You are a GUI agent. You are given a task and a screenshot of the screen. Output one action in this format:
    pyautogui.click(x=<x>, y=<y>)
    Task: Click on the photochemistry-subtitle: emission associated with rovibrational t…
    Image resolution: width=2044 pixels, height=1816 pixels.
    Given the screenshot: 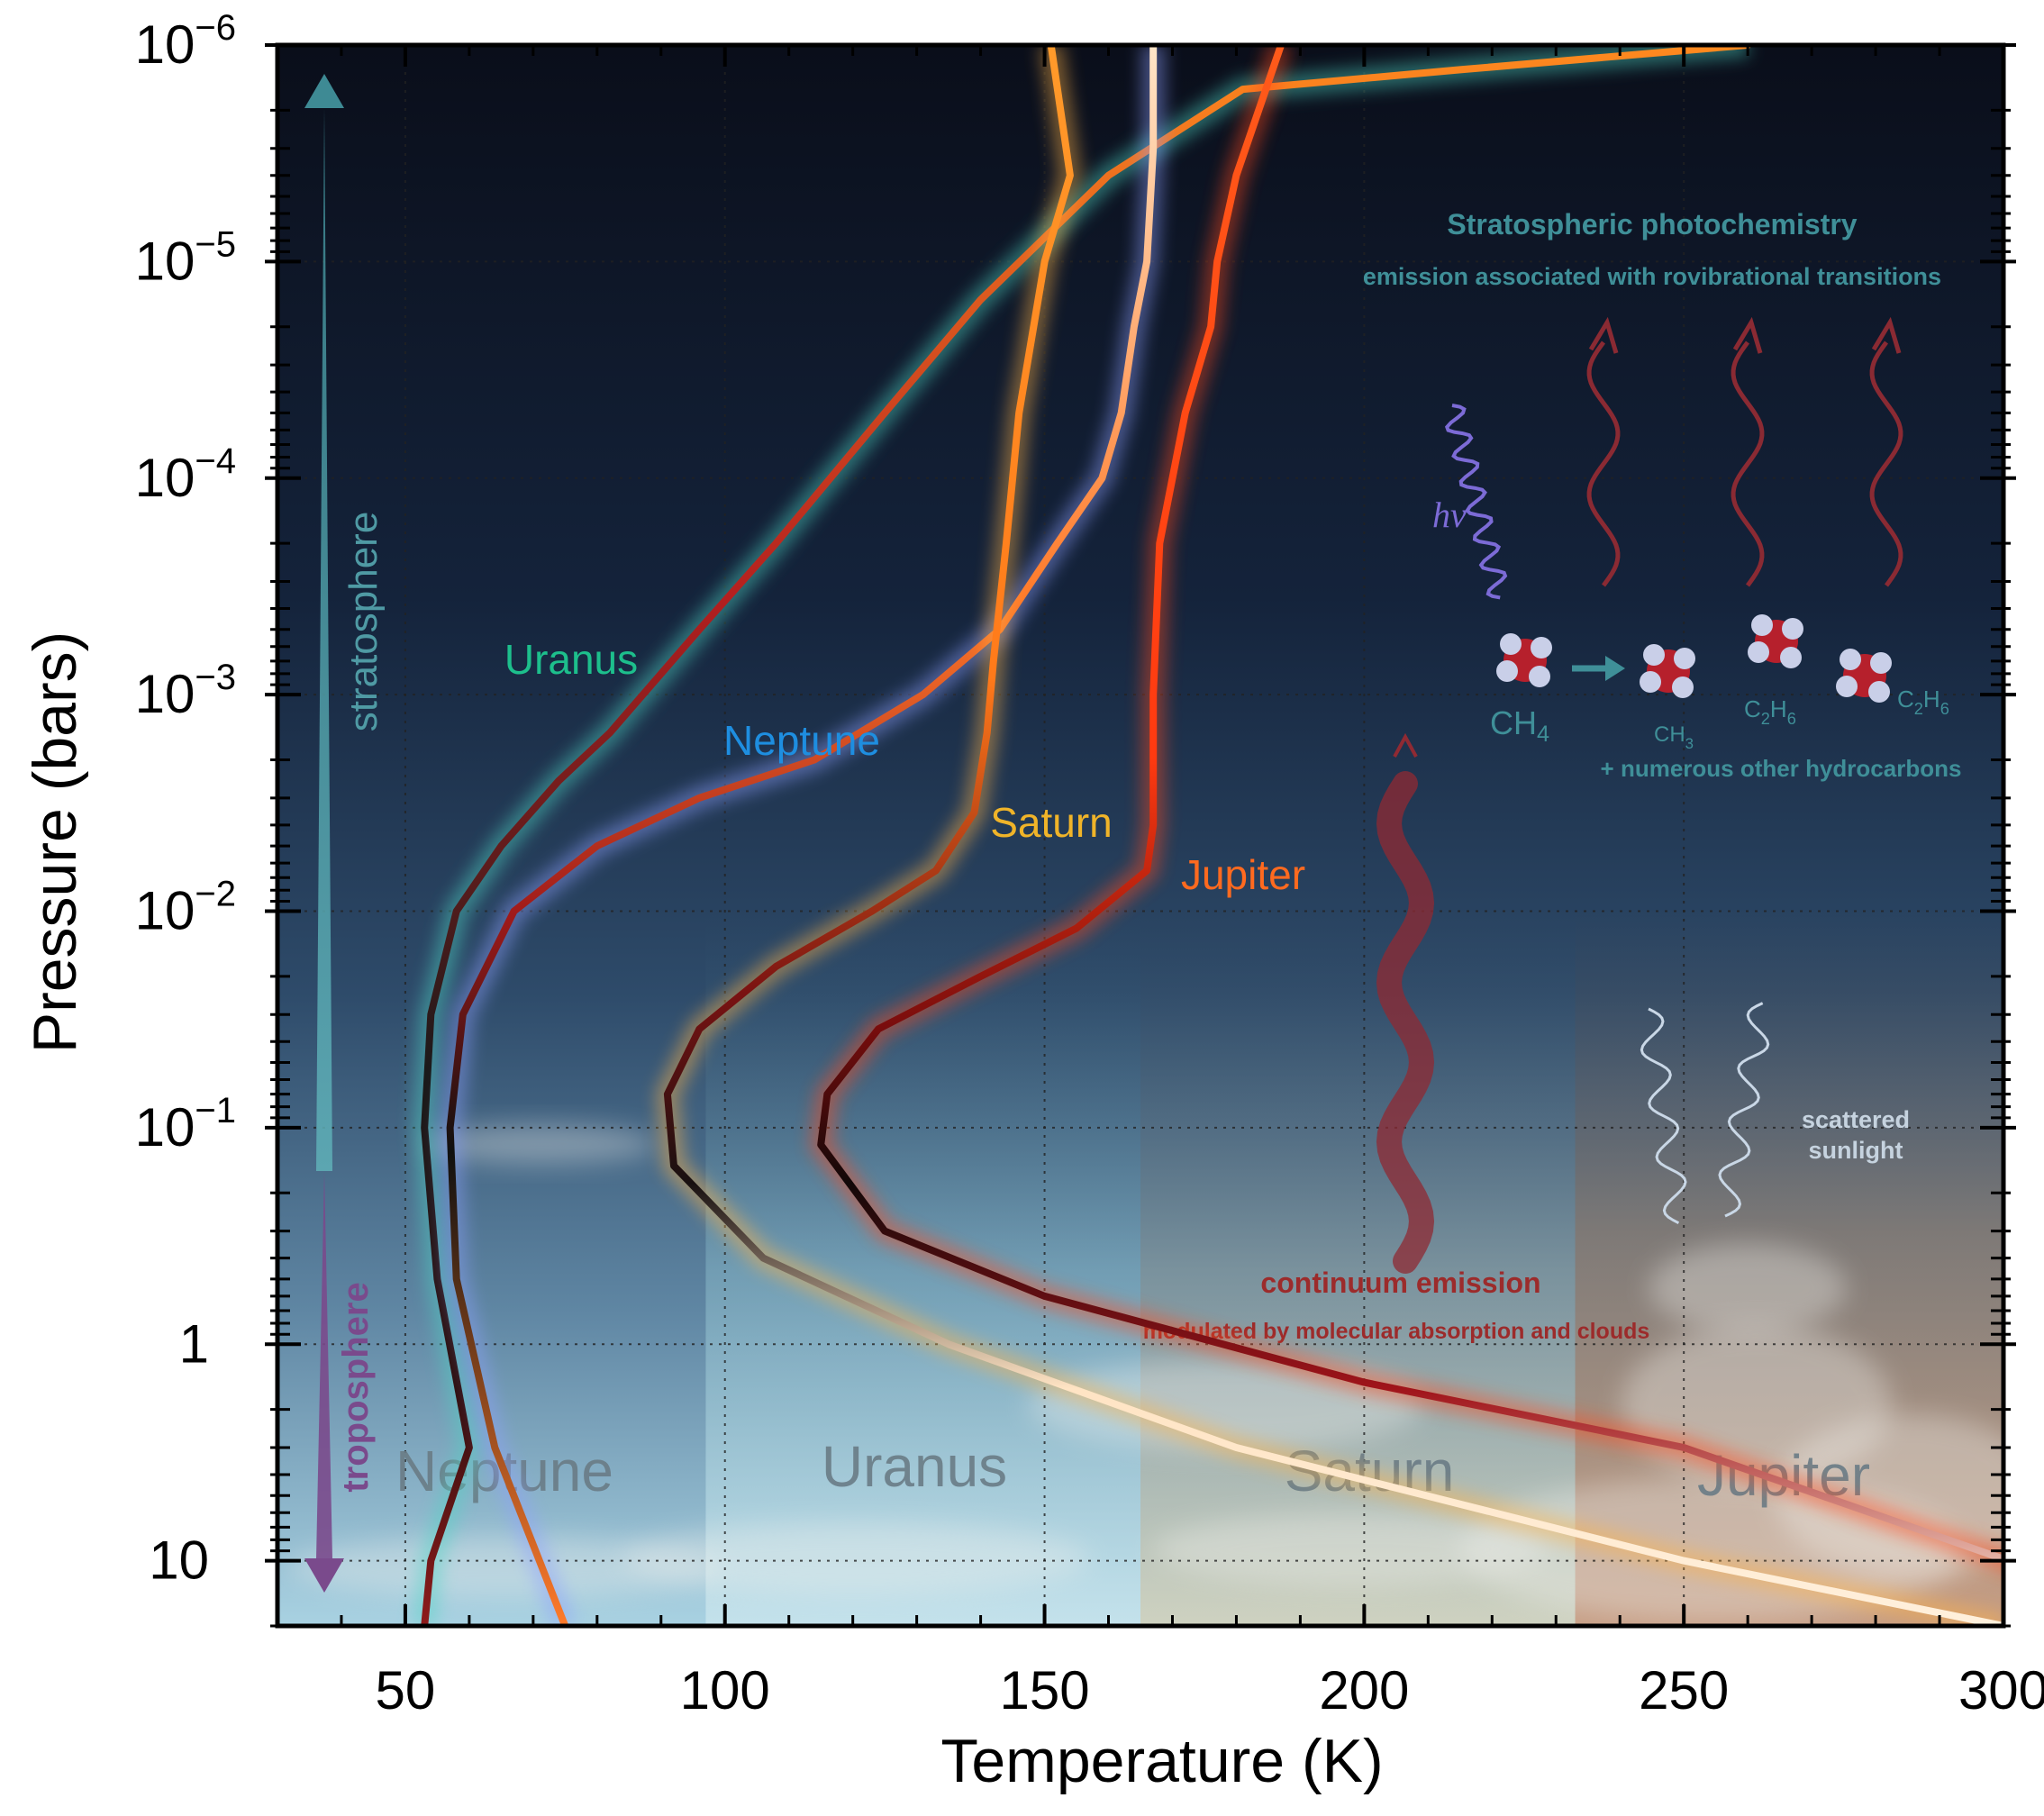 What is the action you would take?
    pyautogui.click(x=1652, y=276)
    